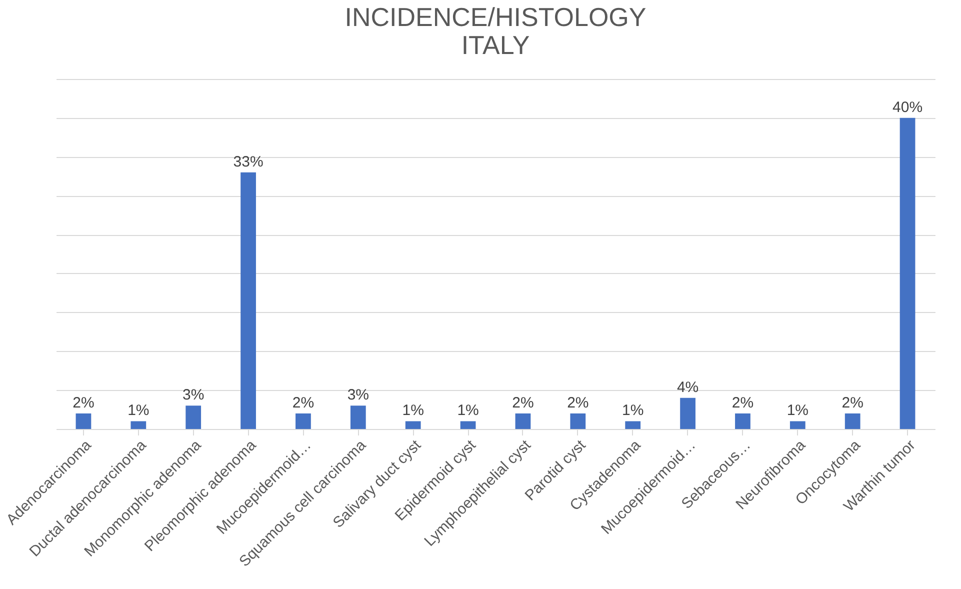 The width and height of the screenshot is (961, 589). I want to click on data-label: 4%, so click(687, 387).